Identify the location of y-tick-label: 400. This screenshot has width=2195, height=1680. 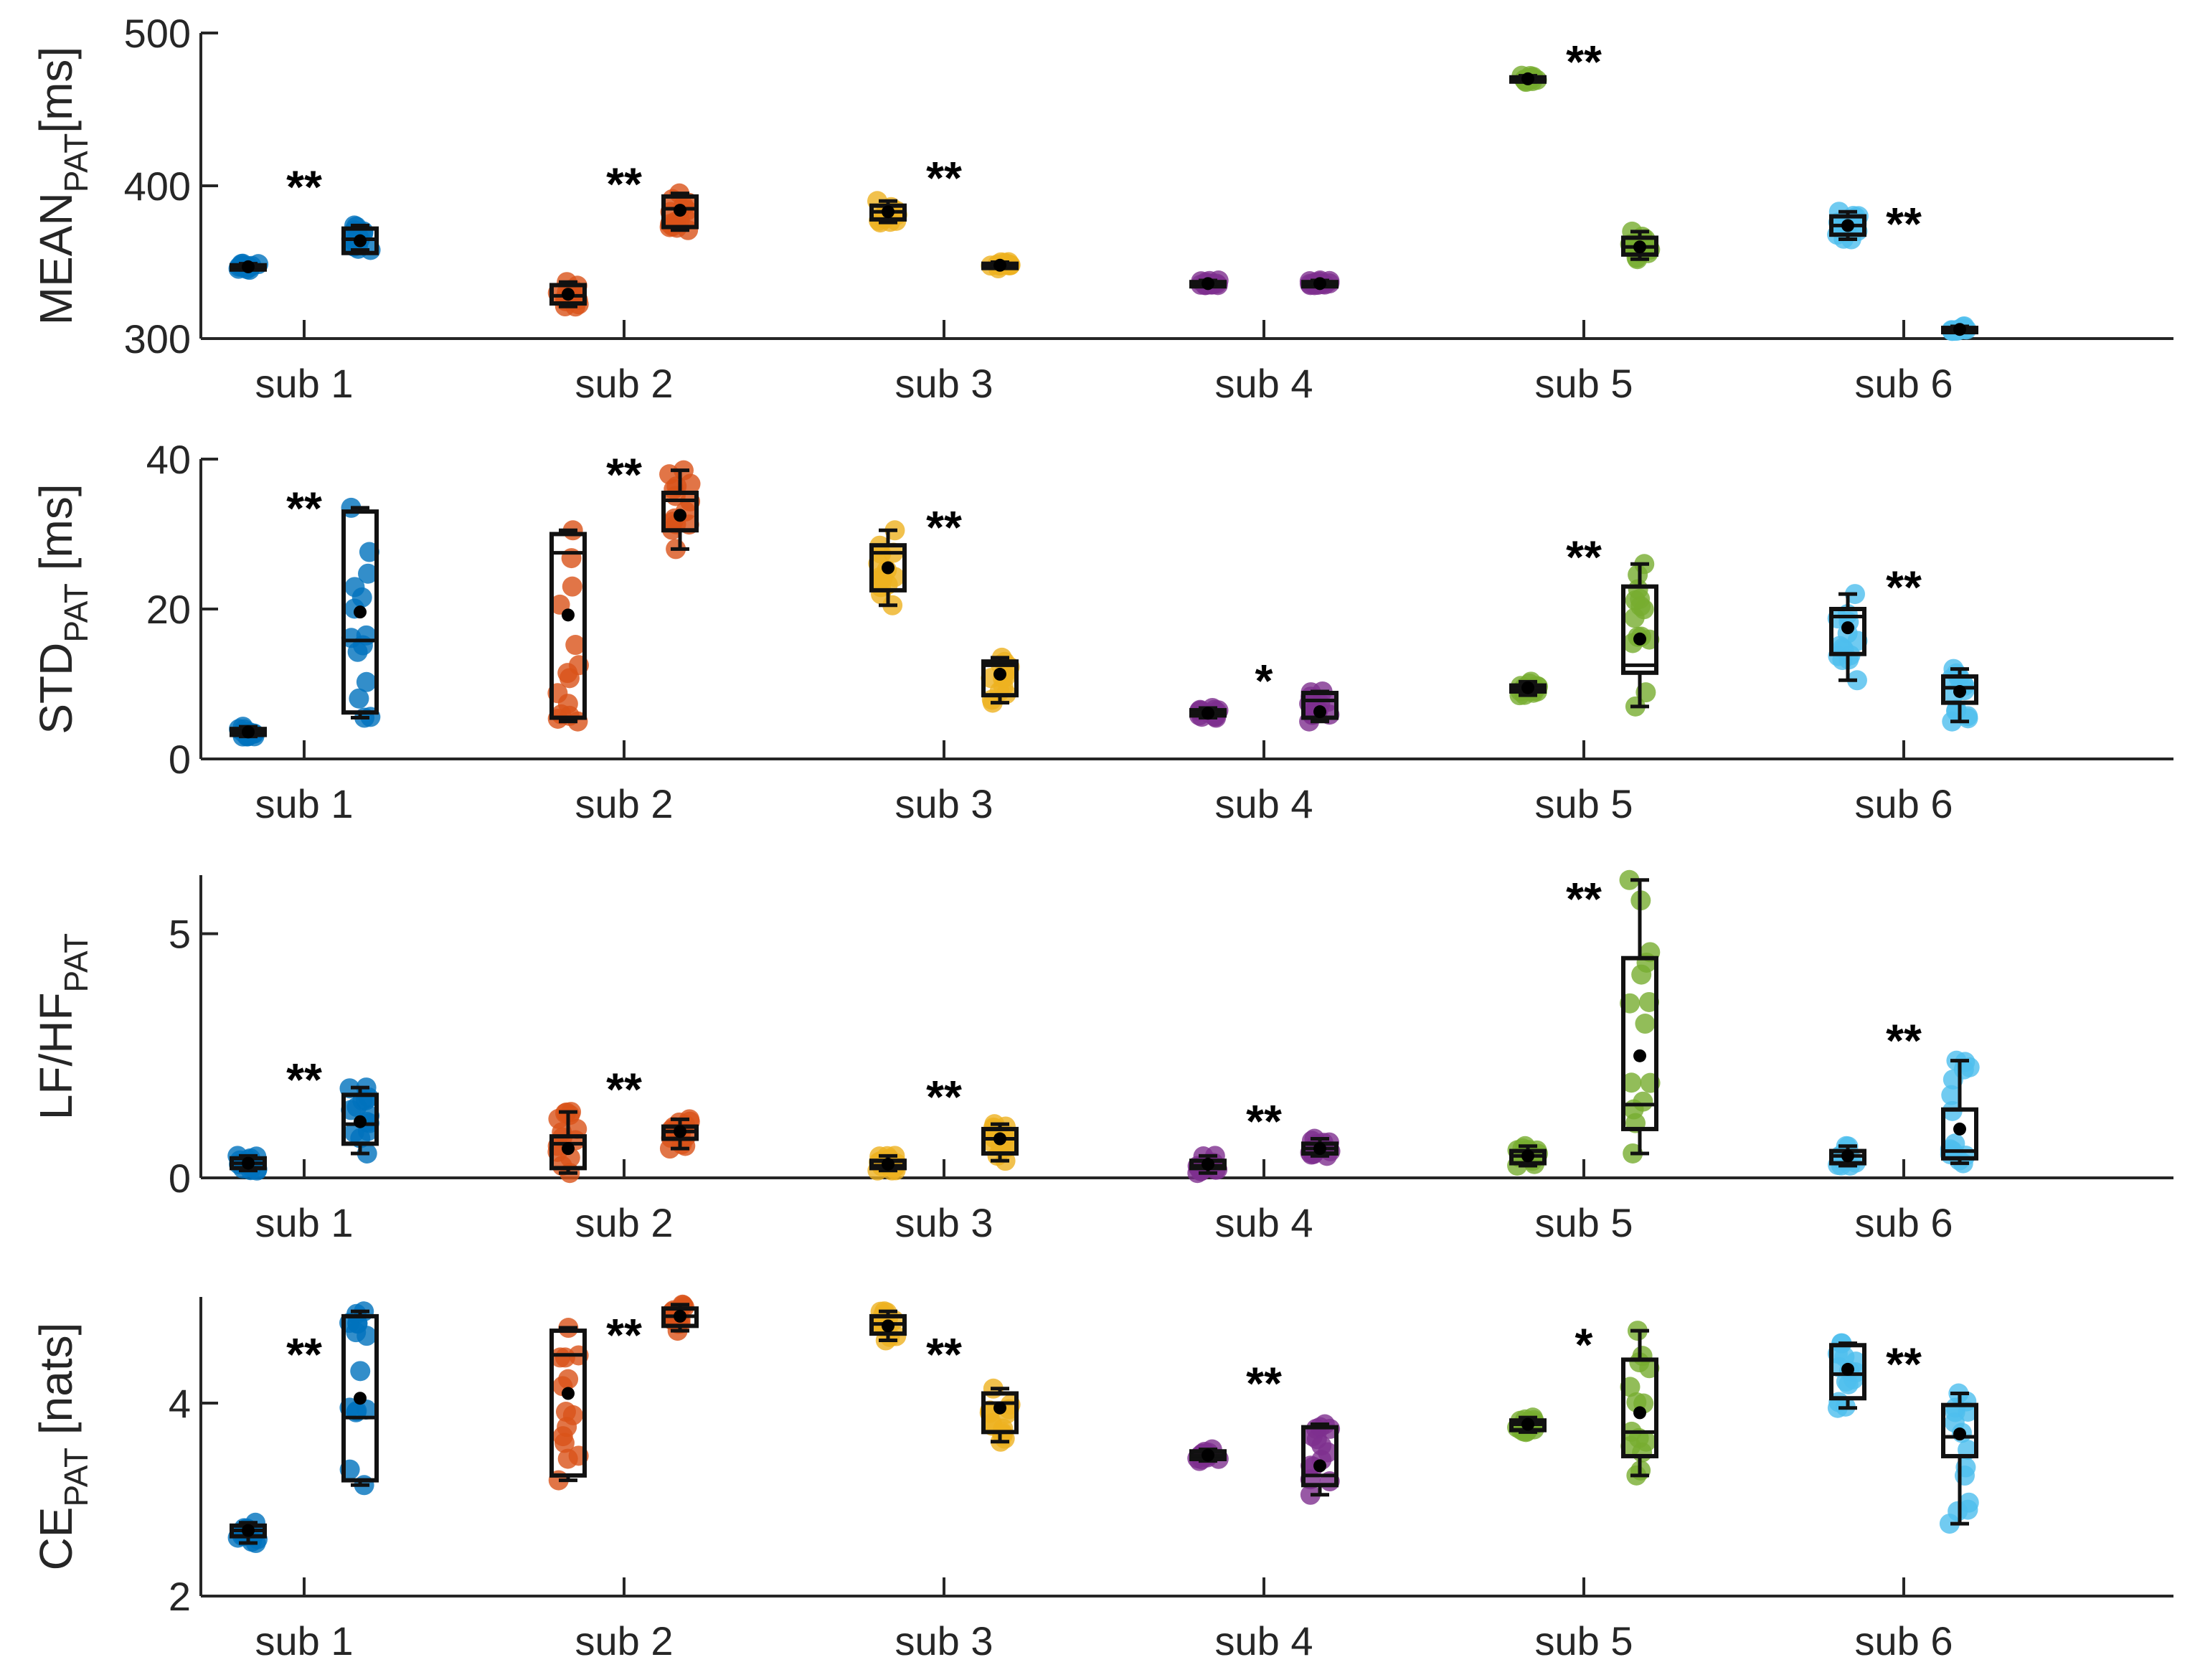
(157, 186).